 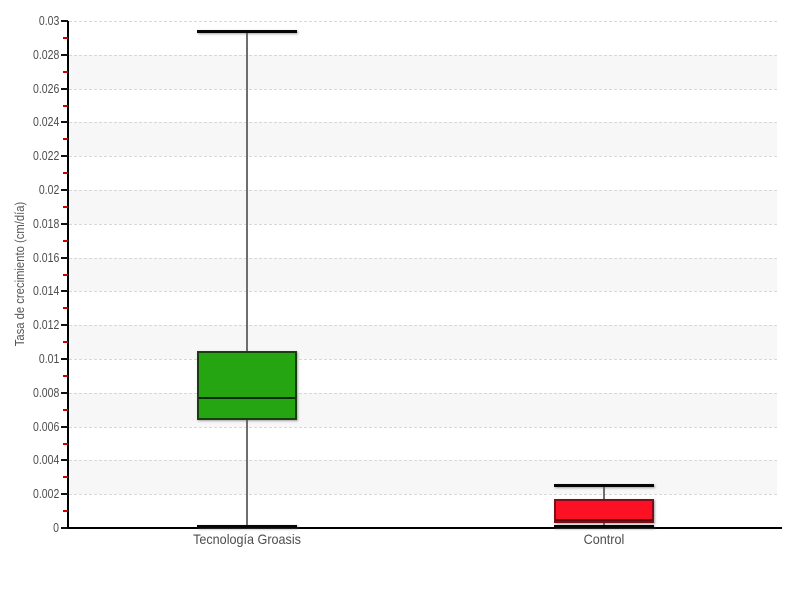 I want to click on x-tick-label: Tecnología Groasis, so click(x=246, y=539).